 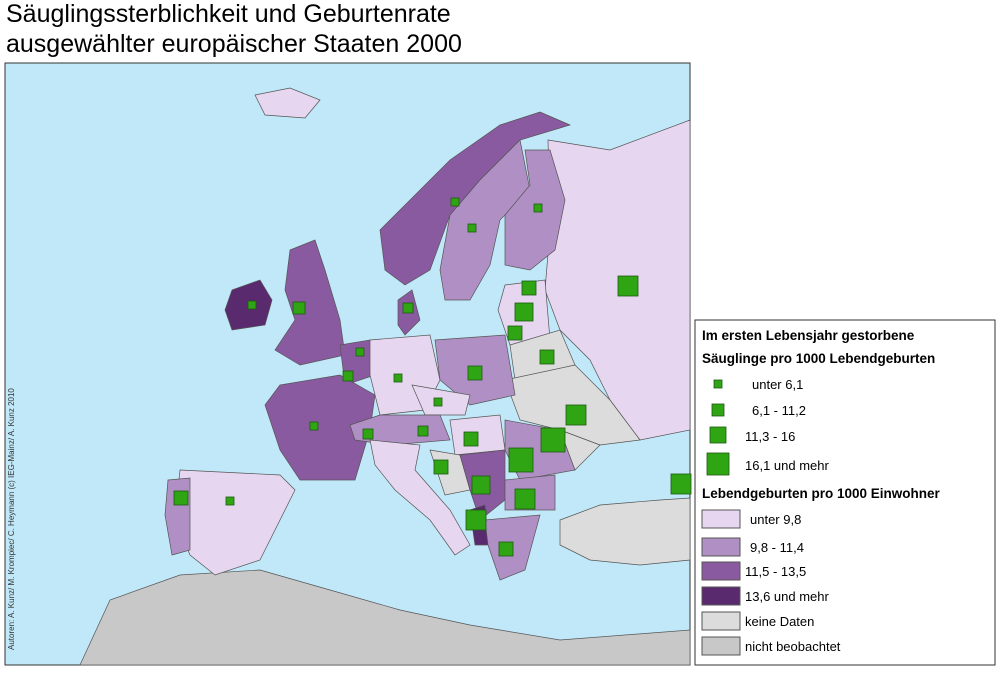 What do you see at coordinates (775, 571) in the screenshot?
I see `legend-label: 11,5 - 13,5` at bounding box center [775, 571].